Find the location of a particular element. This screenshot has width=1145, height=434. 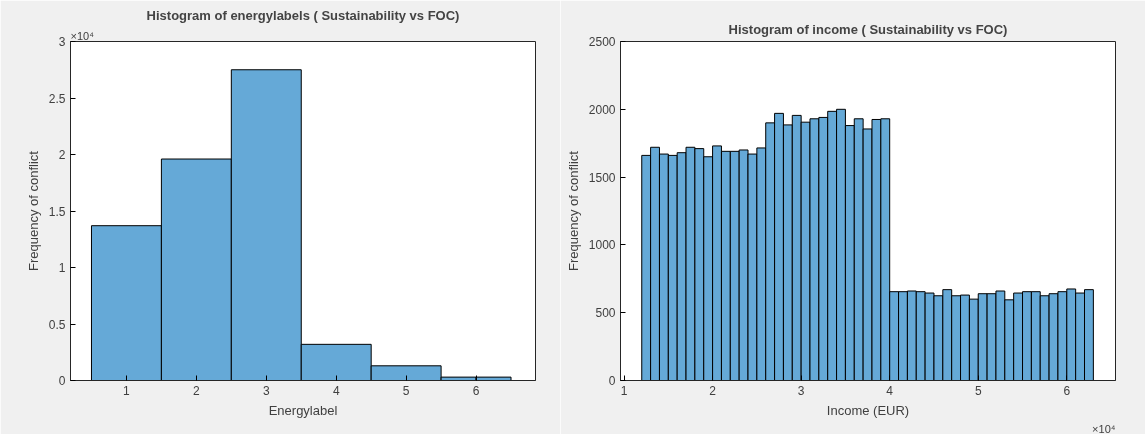

y-tick-label: 2000 is located at coordinates (602, 109).